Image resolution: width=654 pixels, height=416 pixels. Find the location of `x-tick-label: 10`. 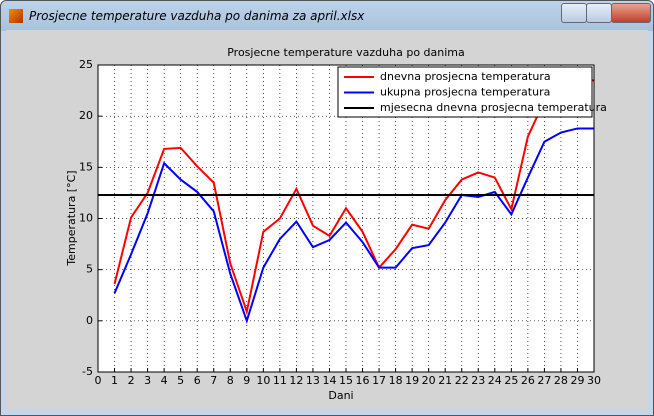

x-tick-label: 10 is located at coordinates (263, 380).